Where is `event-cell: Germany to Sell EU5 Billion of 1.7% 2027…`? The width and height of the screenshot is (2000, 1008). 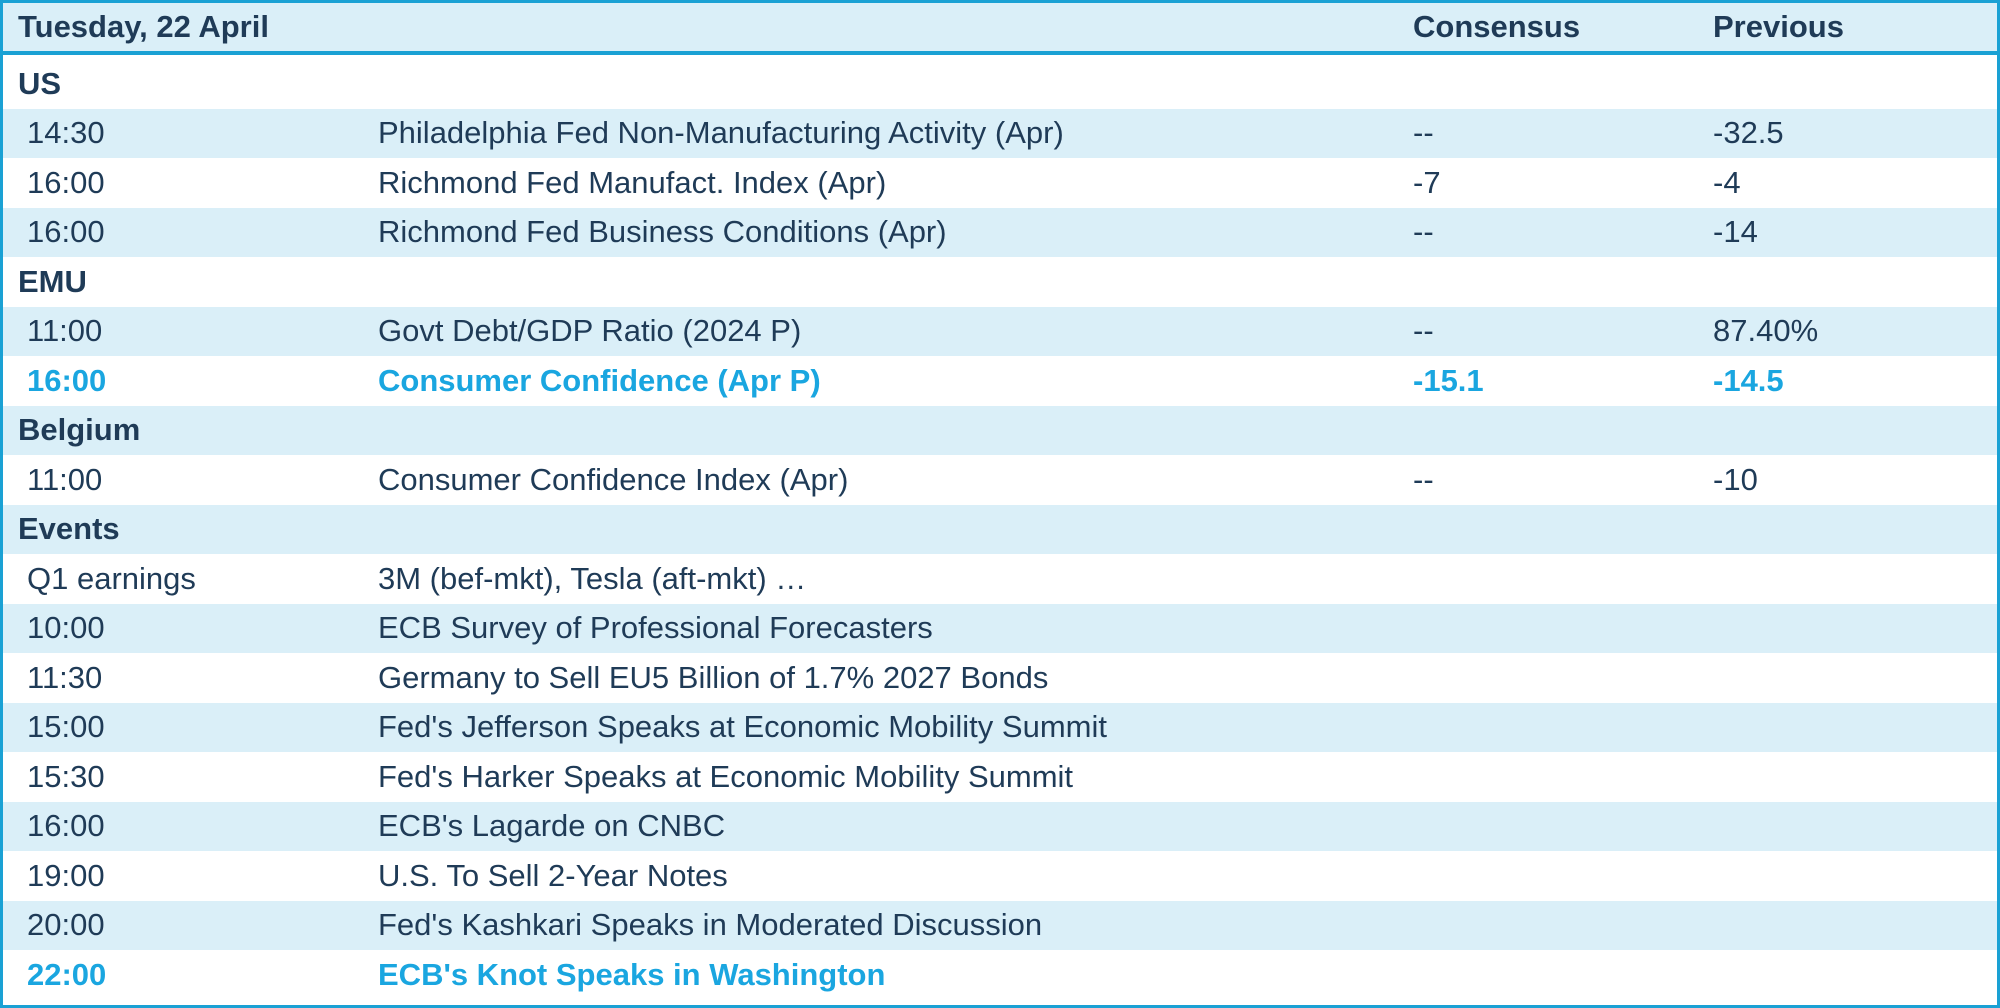
event-cell: Germany to Sell EU5 Billion of 1.7% 2027… is located at coordinates (713, 677).